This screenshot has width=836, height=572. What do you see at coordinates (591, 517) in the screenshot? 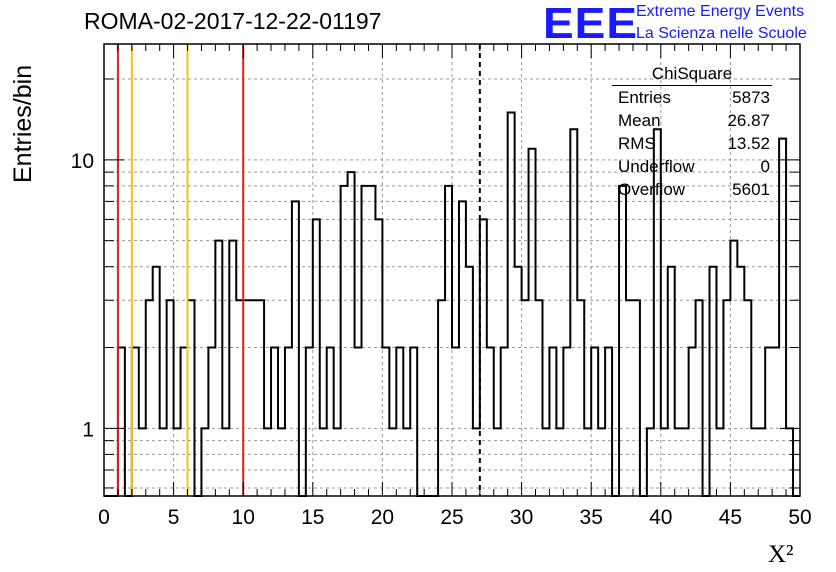
I see `x-tick-label: 35` at bounding box center [591, 517].